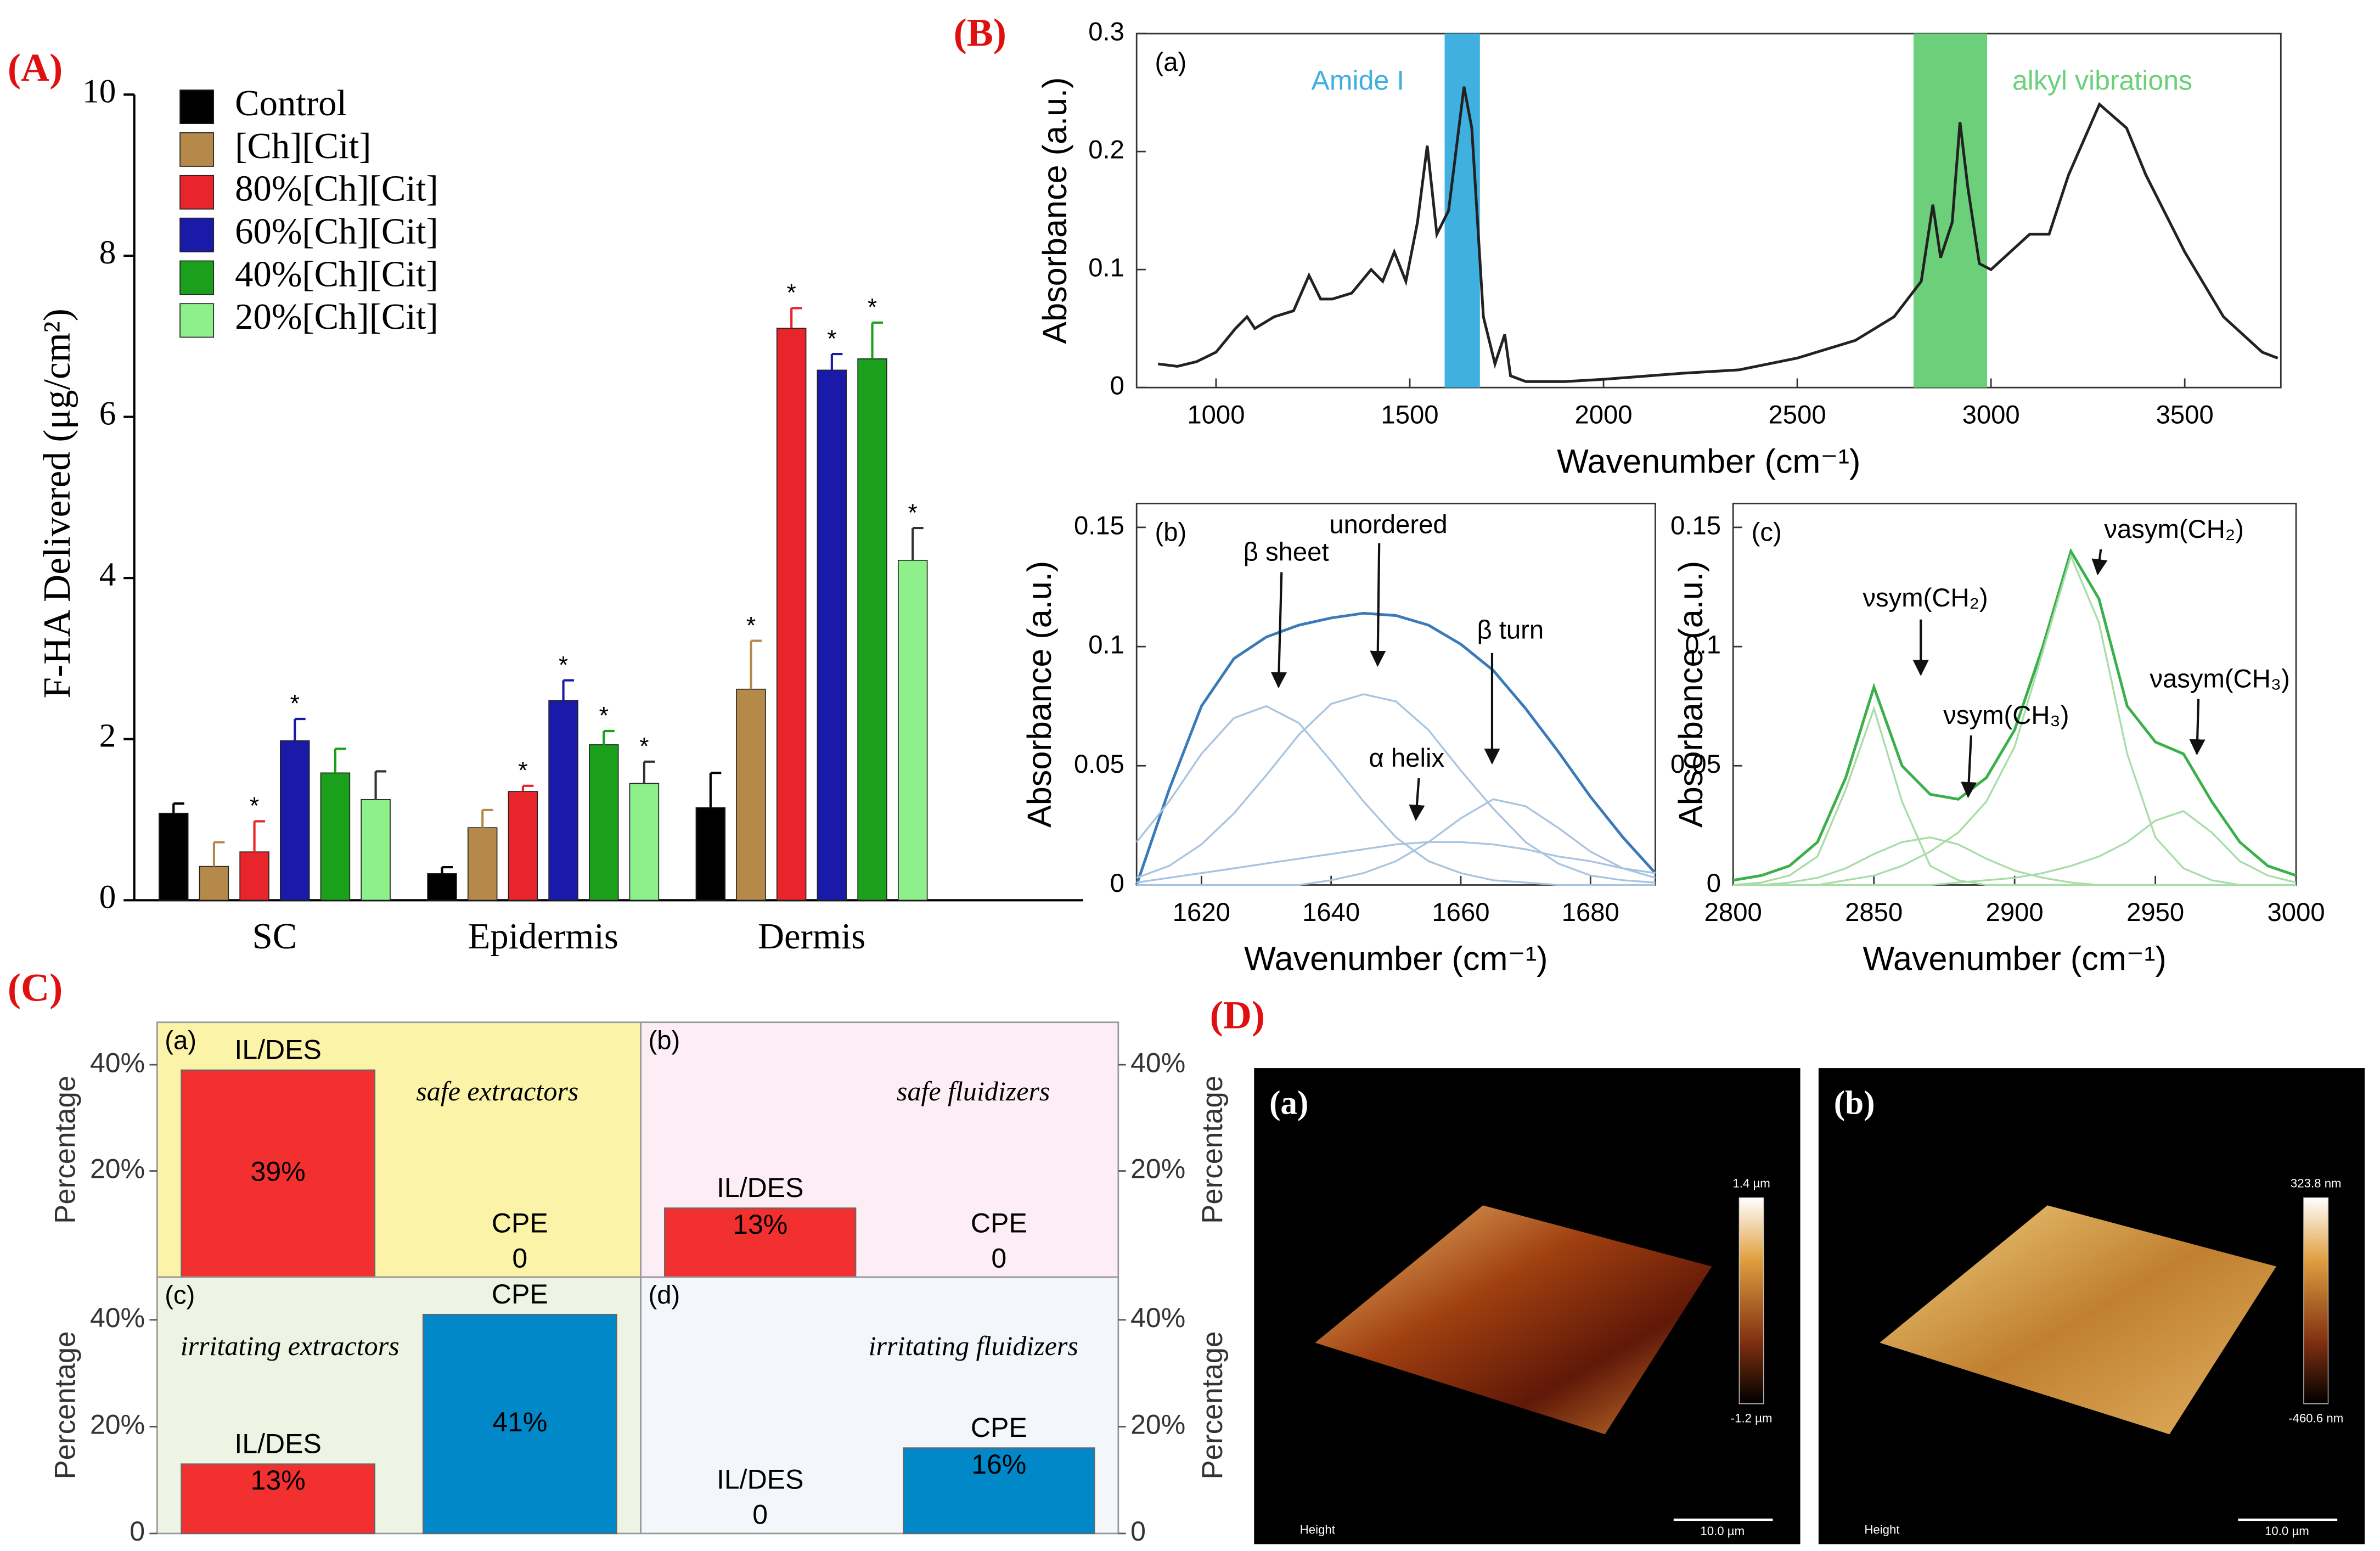 Image resolution: width=2380 pixels, height=1551 pixels. What do you see at coordinates (336, 189) in the screenshot?
I see `legend-label: 80%[Ch][Cit]` at bounding box center [336, 189].